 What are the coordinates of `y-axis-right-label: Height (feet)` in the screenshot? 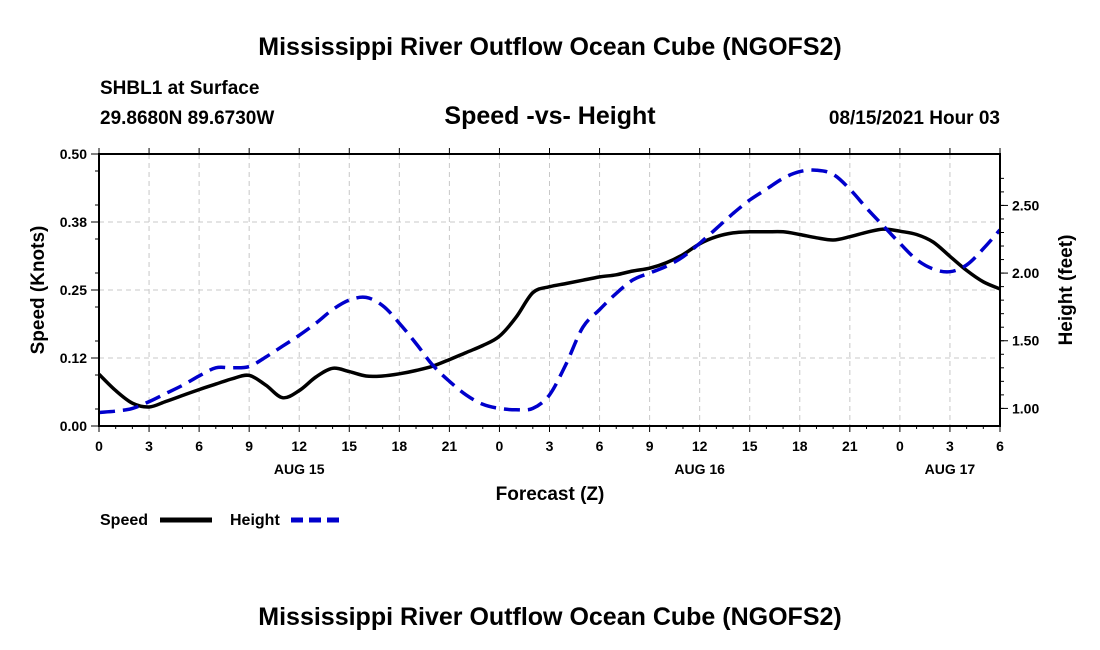 It's located at (1066, 290).